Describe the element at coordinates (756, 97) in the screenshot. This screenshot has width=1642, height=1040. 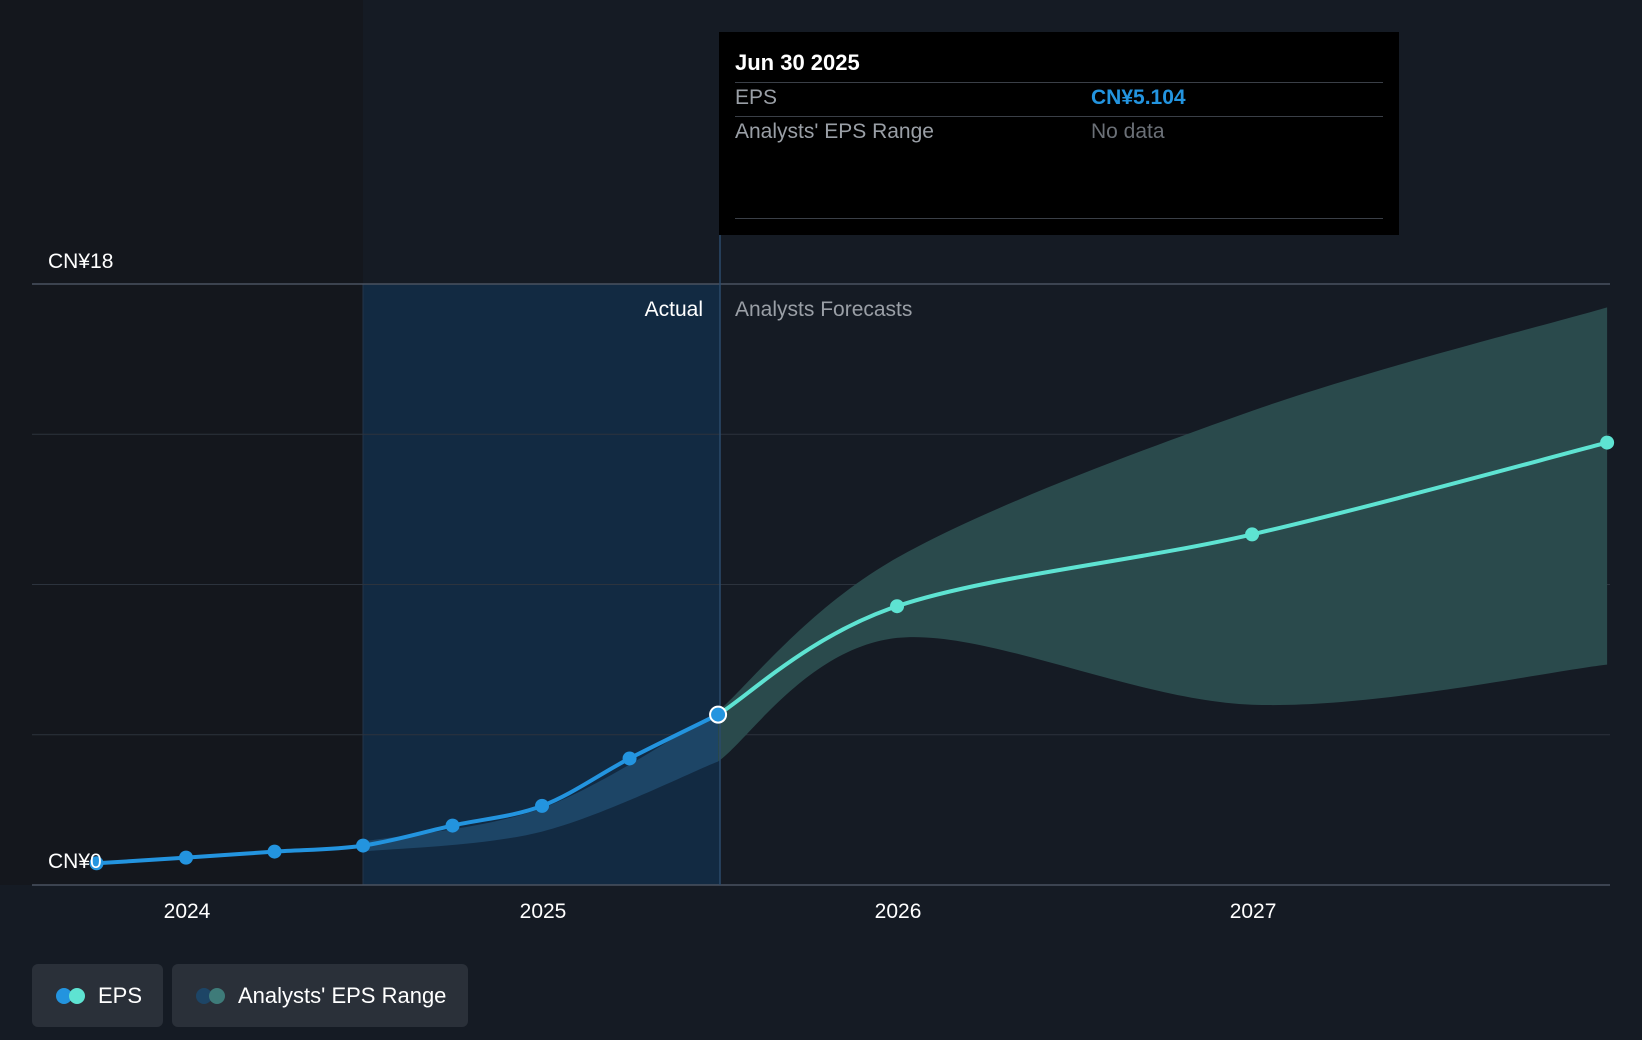
I see `tooltip-eps-label: EPS` at that location.